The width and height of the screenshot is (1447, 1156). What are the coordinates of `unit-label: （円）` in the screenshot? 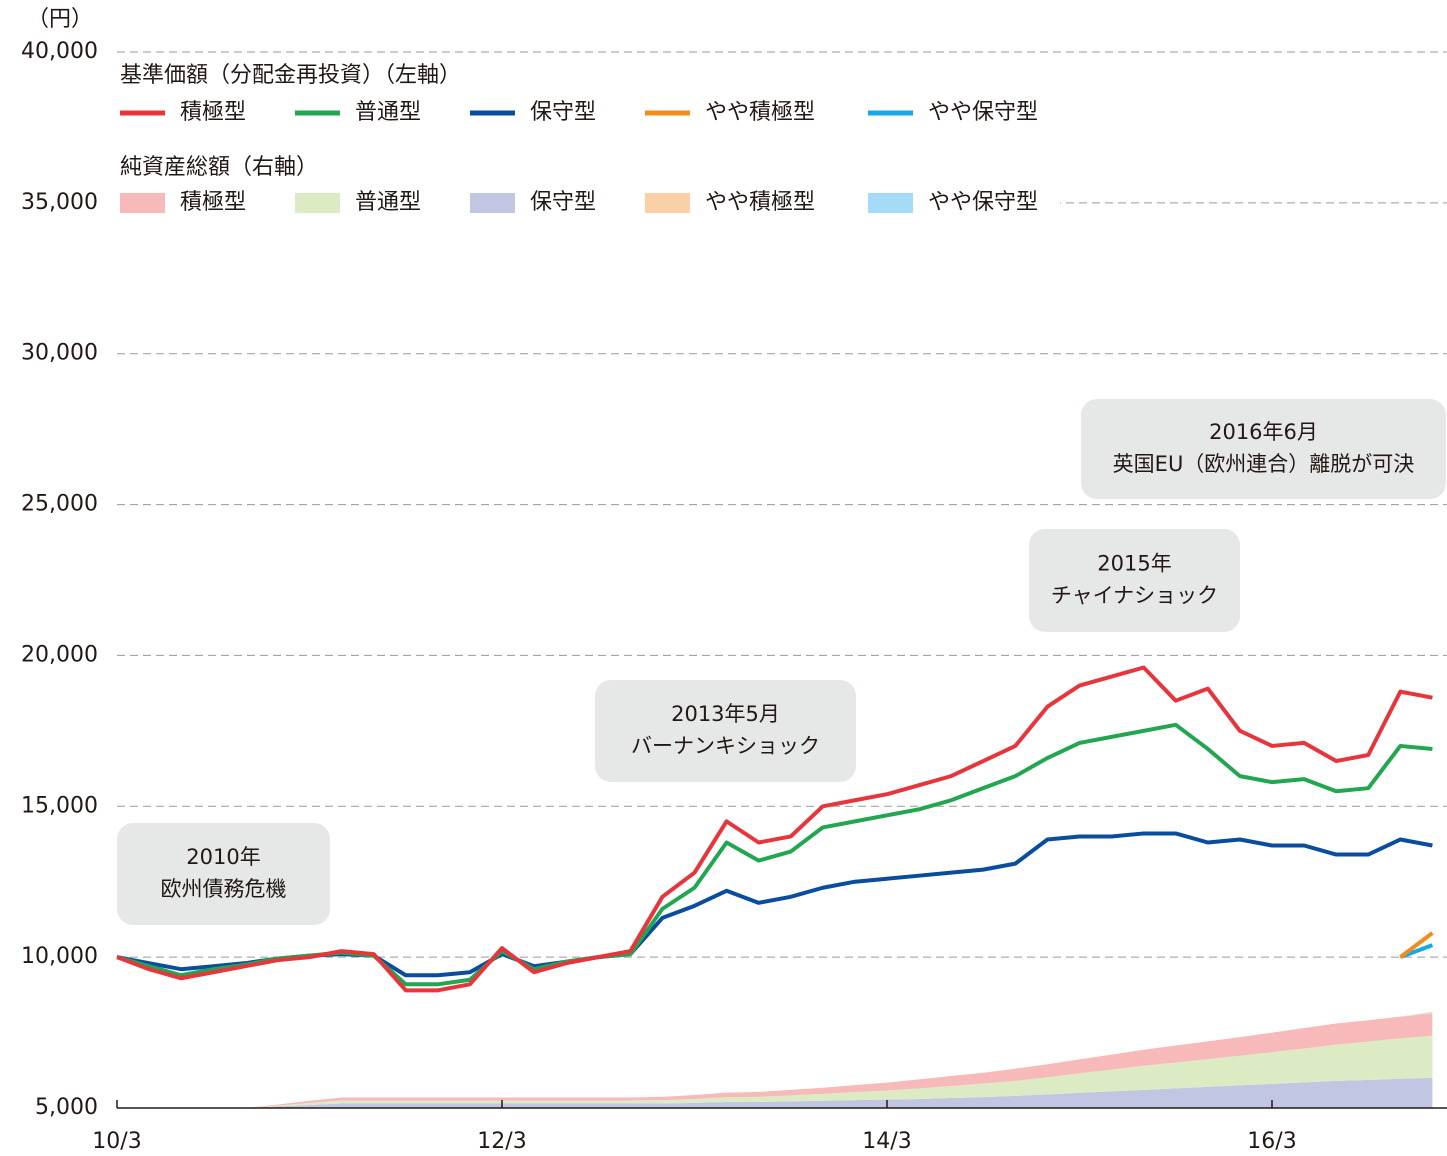 It's located at (60, 19).